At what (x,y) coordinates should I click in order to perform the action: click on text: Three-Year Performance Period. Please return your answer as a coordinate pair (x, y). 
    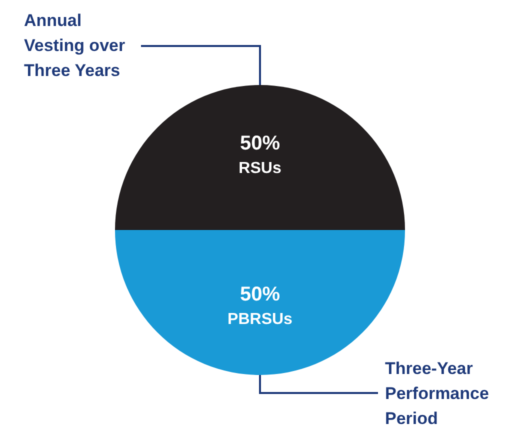
    Looking at the image, I should click on (439, 393).